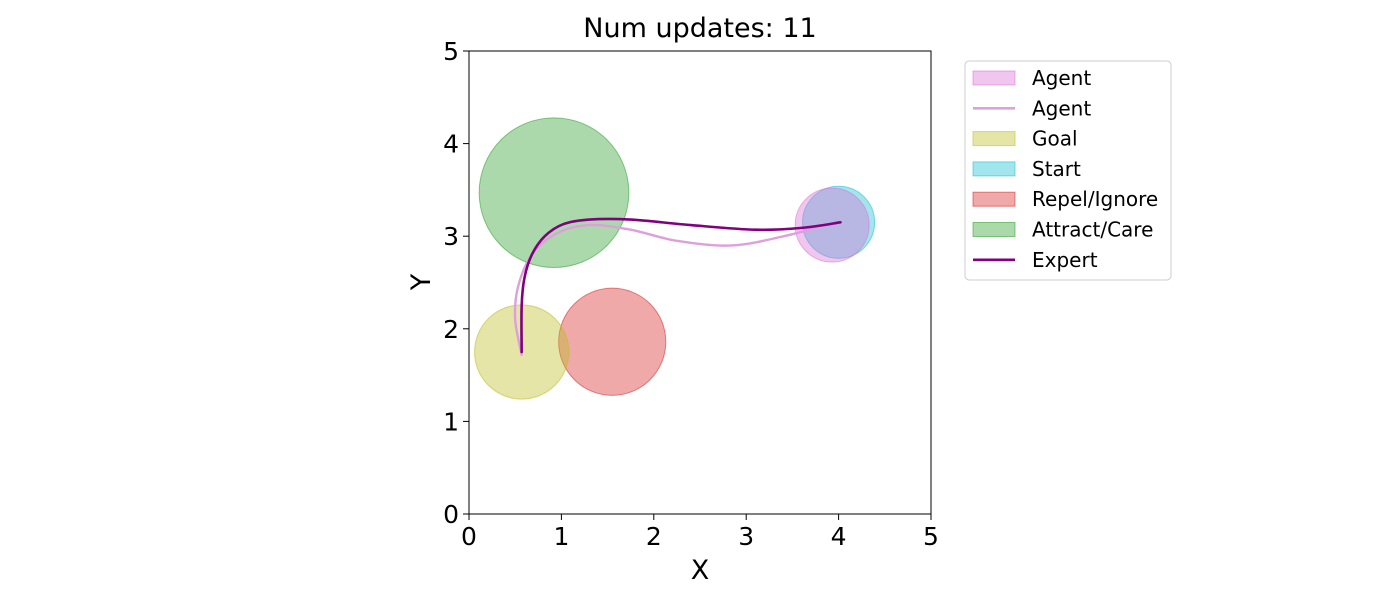 This screenshot has width=1400, height=600. Describe the element at coordinates (839, 536) in the screenshot. I see `x-tick-label: 4` at that location.